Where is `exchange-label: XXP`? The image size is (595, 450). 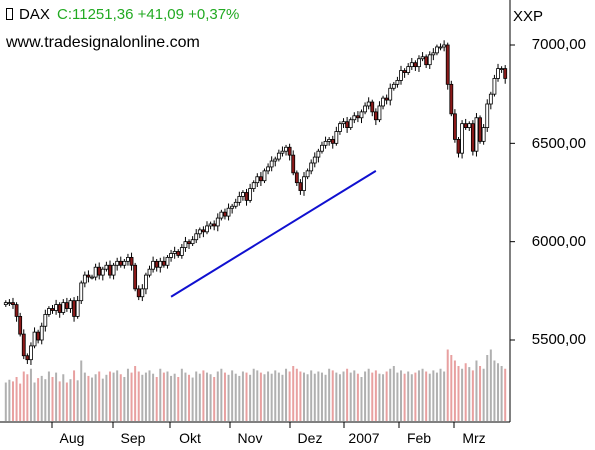 exchange-label: XXP is located at coordinates (528, 16).